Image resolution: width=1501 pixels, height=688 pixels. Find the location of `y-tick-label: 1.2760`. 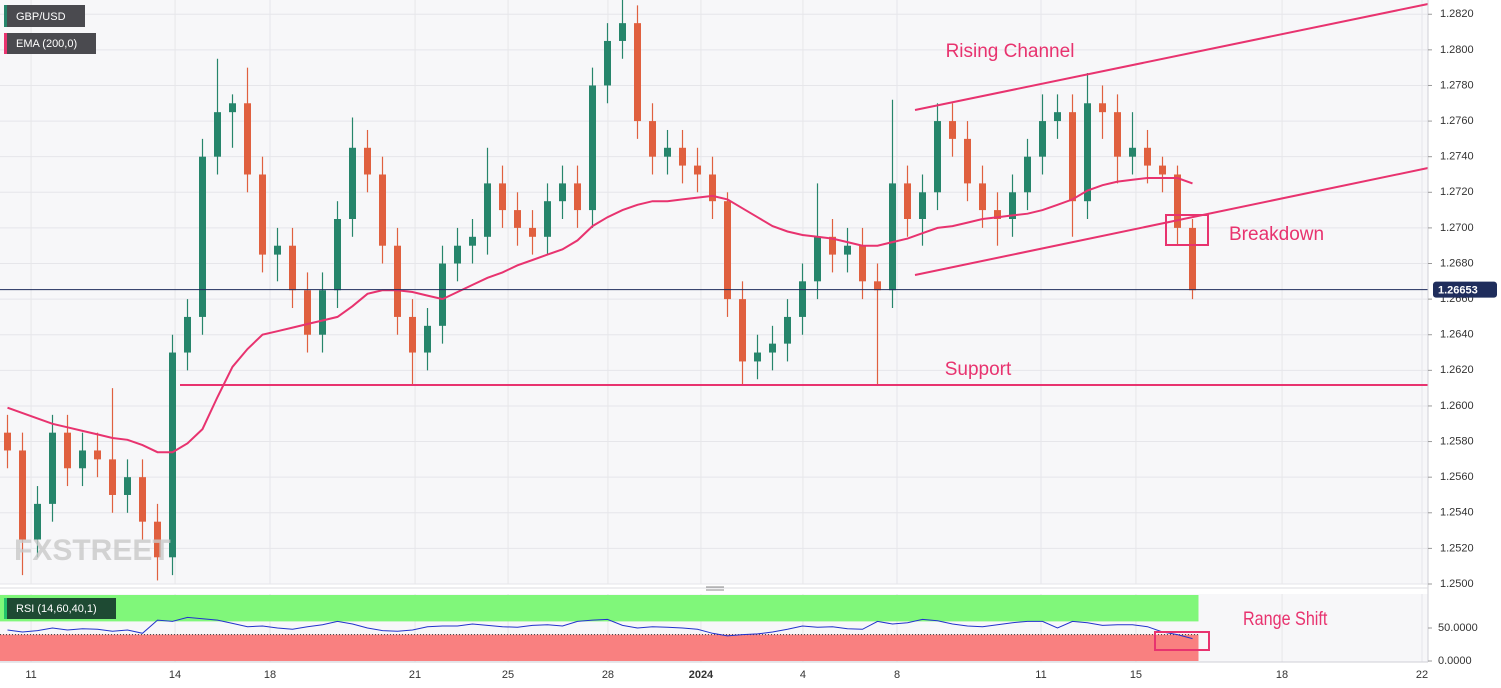

y-tick-label: 1.2760 is located at coordinates (1457, 121).